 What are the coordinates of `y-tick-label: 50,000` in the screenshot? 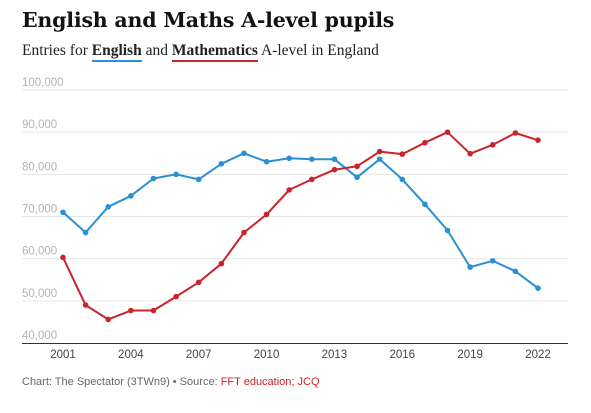 It's located at (39, 294).